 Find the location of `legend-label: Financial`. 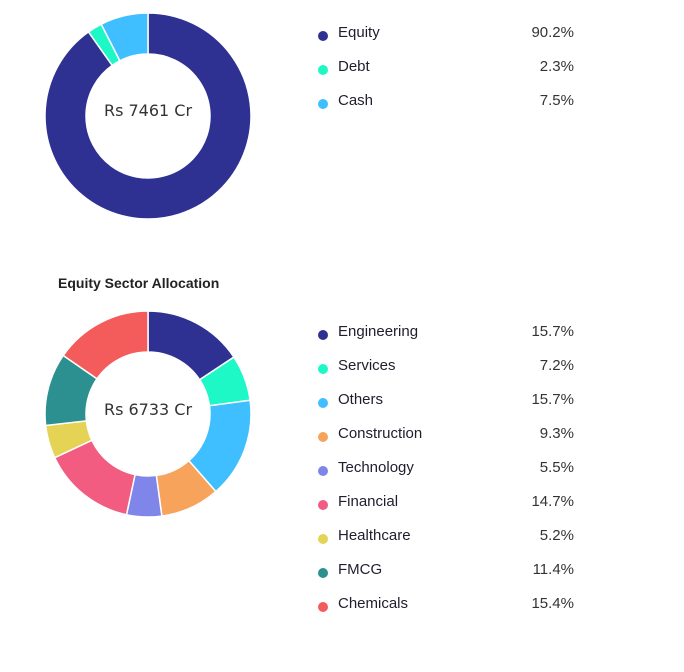

legend-label: Financial is located at coordinates (368, 501).